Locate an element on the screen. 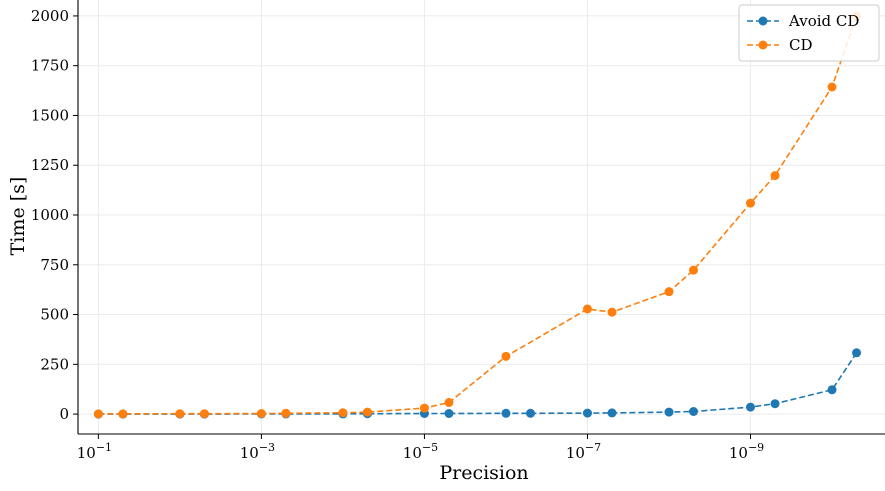 Image resolution: width=885 pixels, height=491 pixels. y-tick-label: 1000 is located at coordinates (50, 215).